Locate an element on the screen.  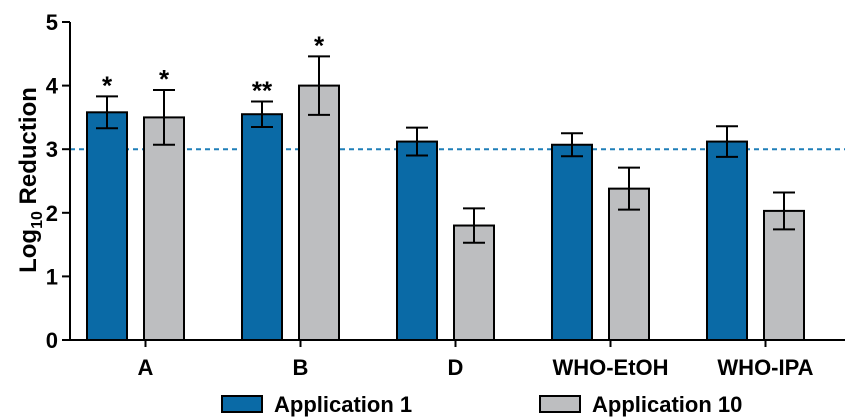
y-axis-label-subscript: 10 is located at coordinates (37, 220).